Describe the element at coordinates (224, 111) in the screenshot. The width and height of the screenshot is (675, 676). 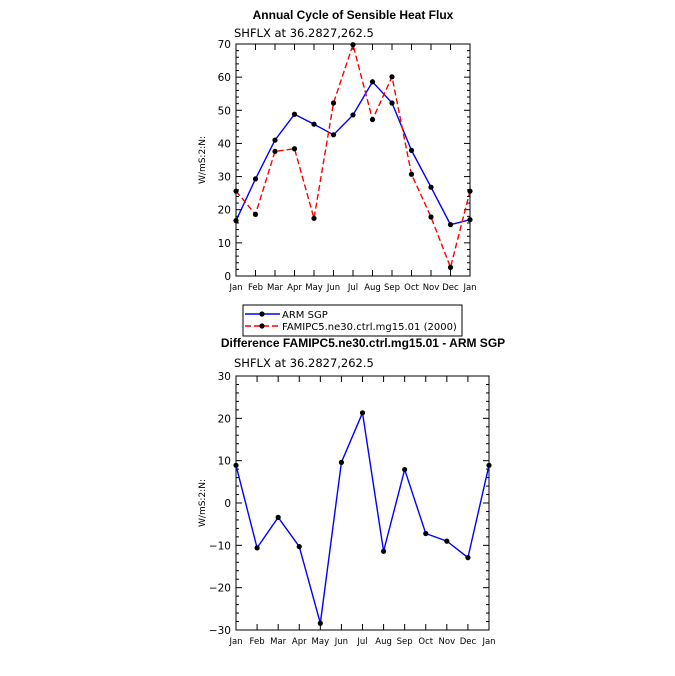
I see `y-tick-label: 50` at that location.